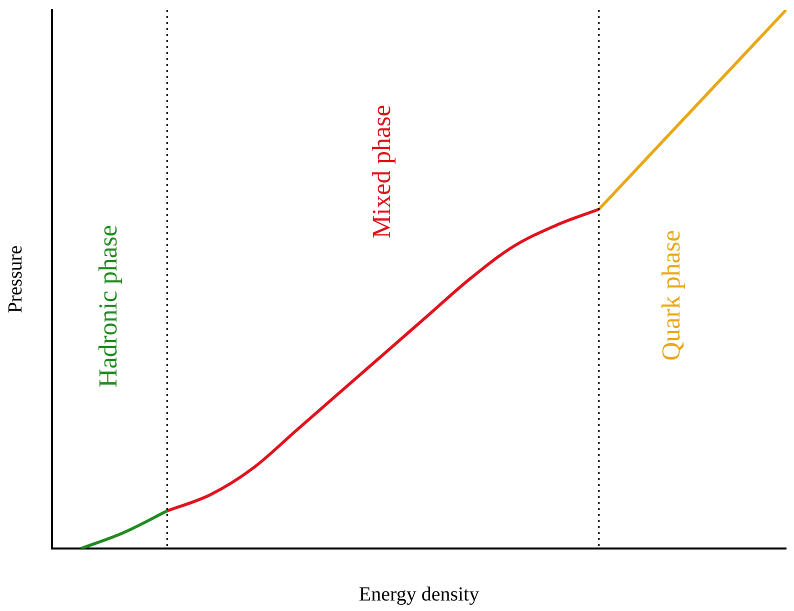 Image resolution: width=794 pixels, height=611 pixels. Describe the element at coordinates (107, 306) in the screenshot. I see `text: Hadronic phase` at that location.